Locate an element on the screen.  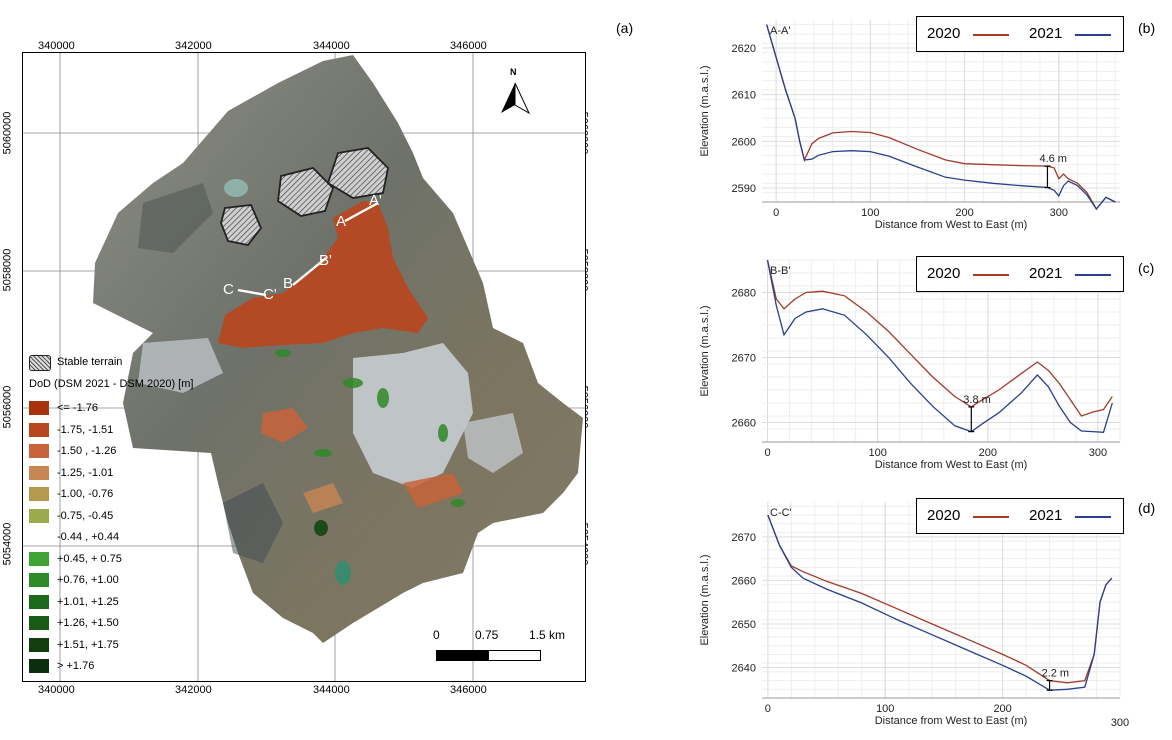
profile-title: B-B' is located at coordinates (780, 271).